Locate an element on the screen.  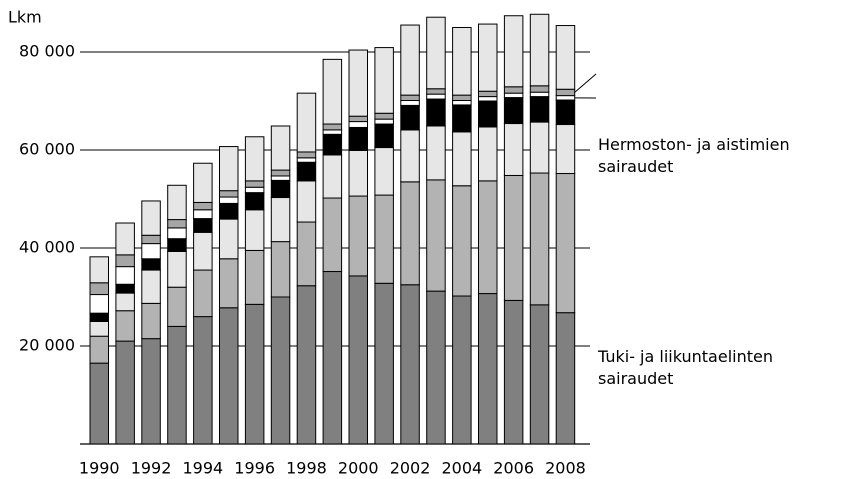
x-tick-label: 2006 is located at coordinates (513, 468).